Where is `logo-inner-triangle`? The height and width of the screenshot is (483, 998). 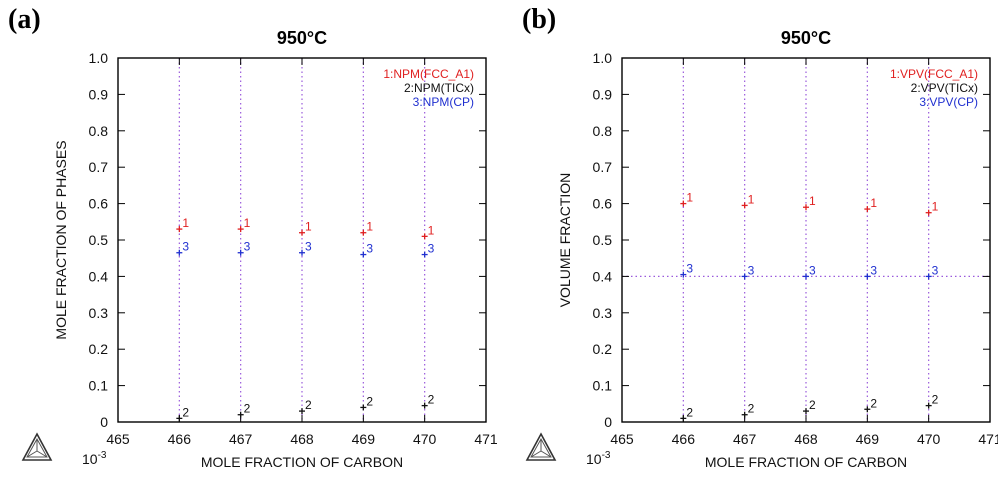 logo-inner-triangle is located at coordinates (37, 447).